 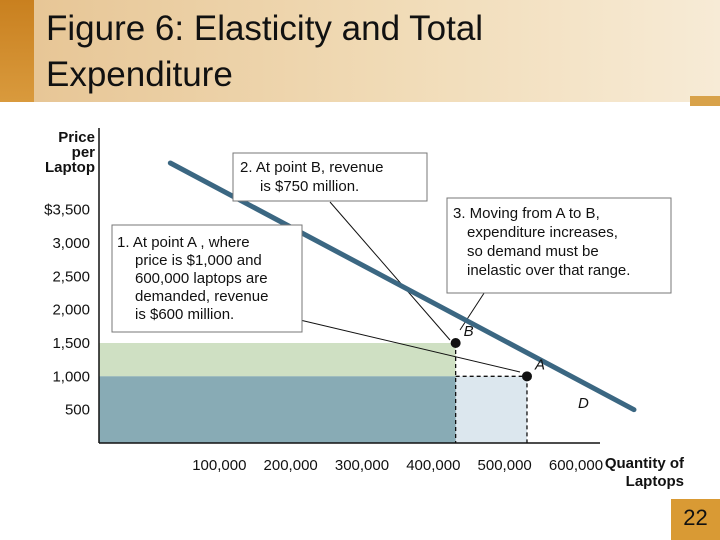 I want to click on y-tick-label: 1,500, so click(x=71, y=343).